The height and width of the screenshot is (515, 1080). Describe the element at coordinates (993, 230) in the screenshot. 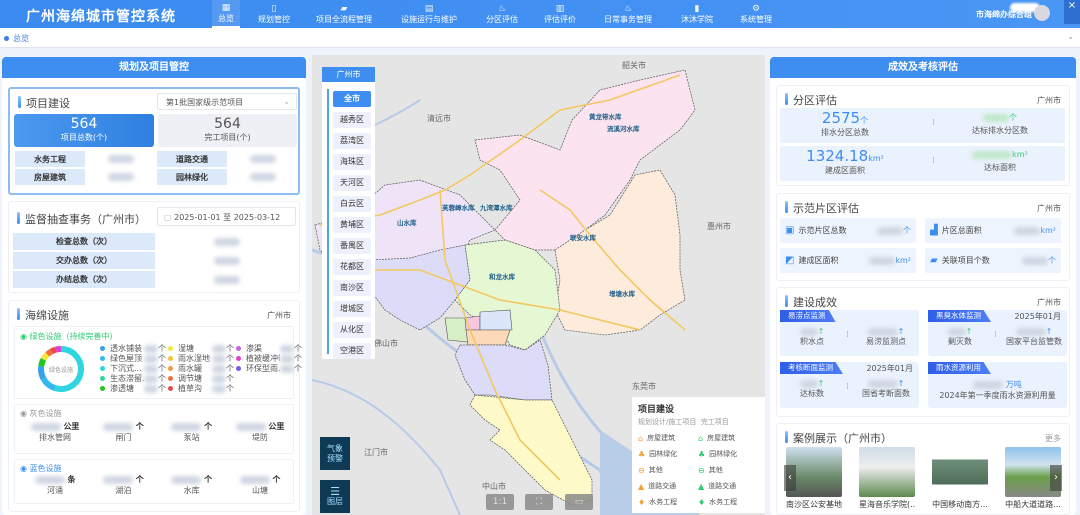

I see `demo-stat: ▟ 片区总面积 km²` at that location.